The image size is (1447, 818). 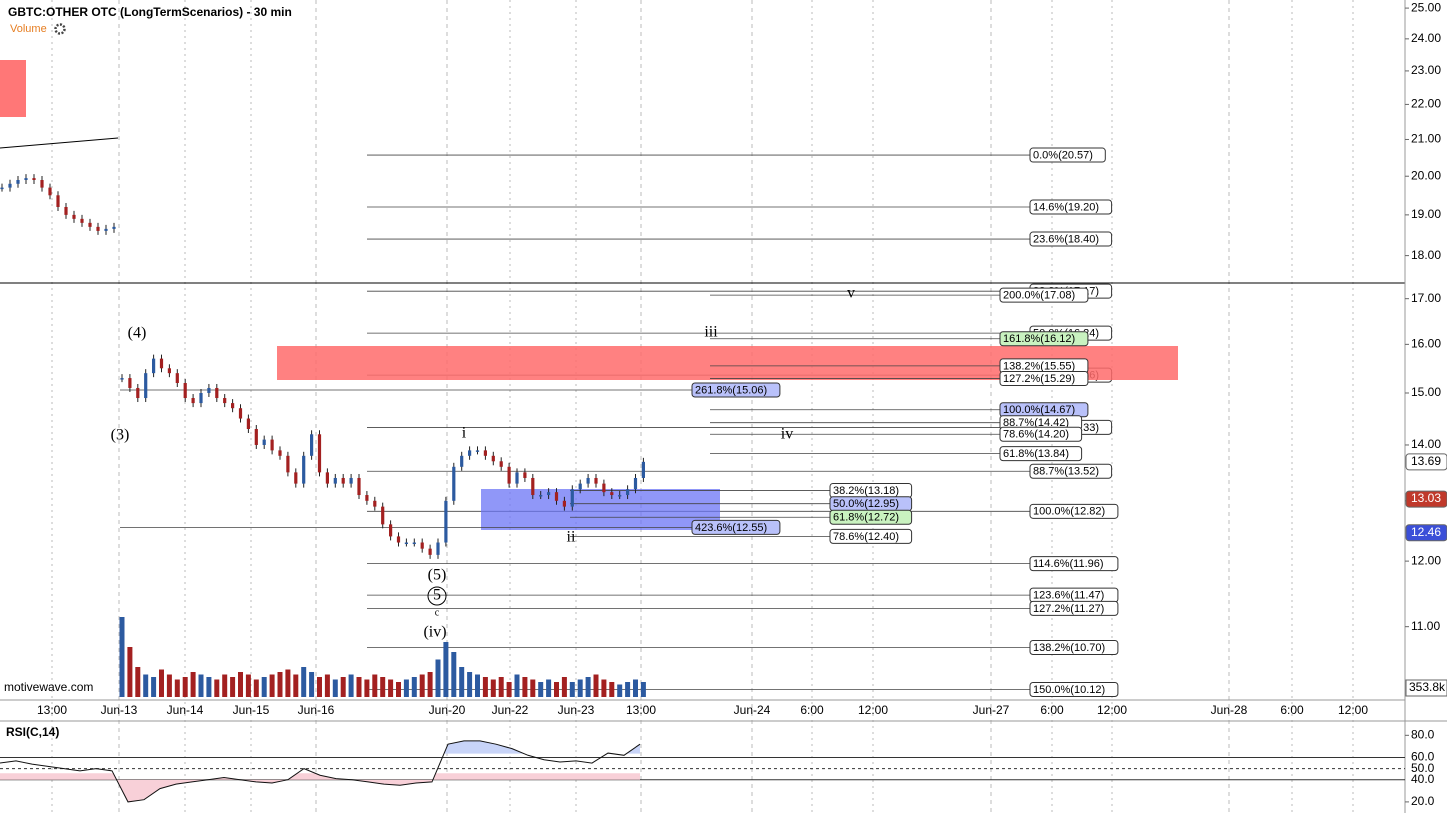 I want to click on y-tick-label: 18.00, so click(x=1426, y=255).